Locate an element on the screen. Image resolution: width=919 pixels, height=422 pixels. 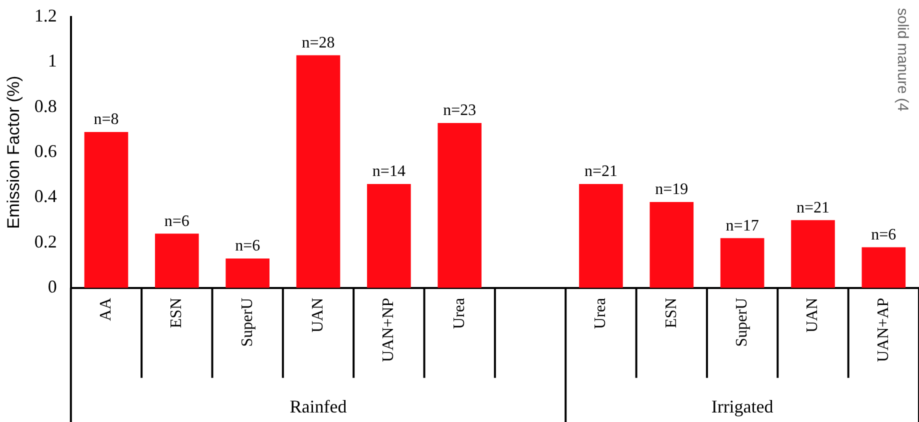
annotation: n=23 is located at coordinates (459, 111).